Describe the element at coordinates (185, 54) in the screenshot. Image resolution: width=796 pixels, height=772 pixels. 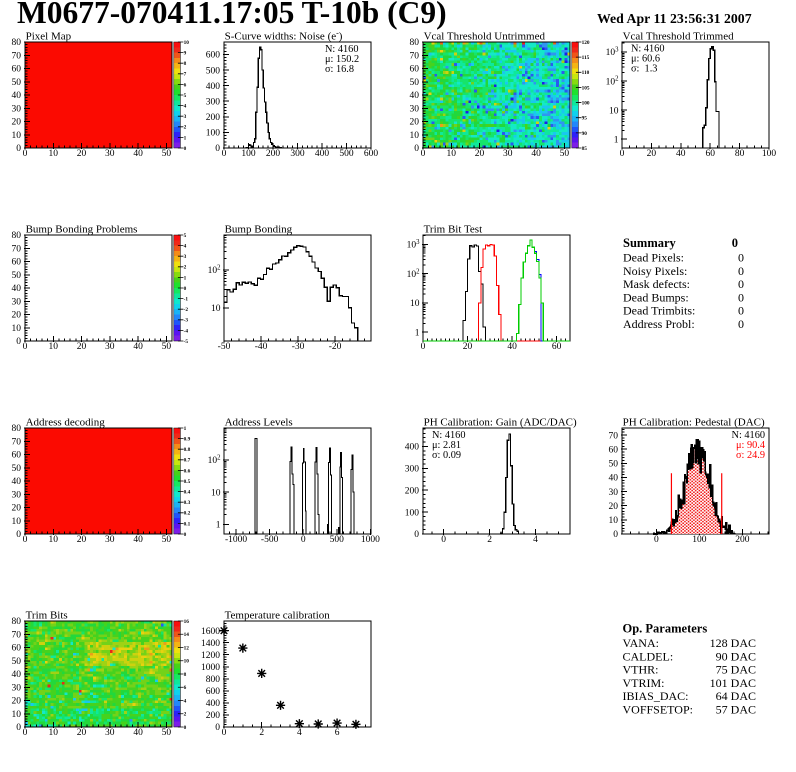
I see `svg-text: 9` at that location.